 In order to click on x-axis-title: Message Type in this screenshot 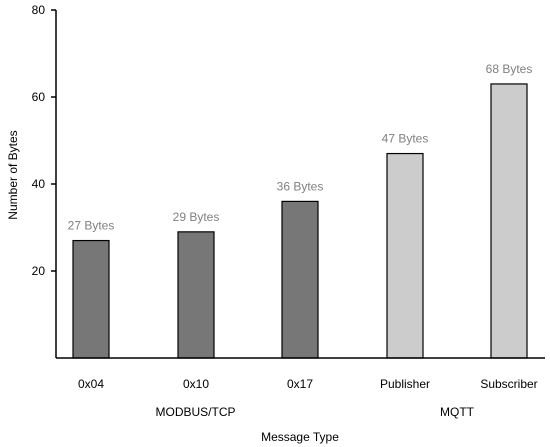, I will do `click(300, 437)`.